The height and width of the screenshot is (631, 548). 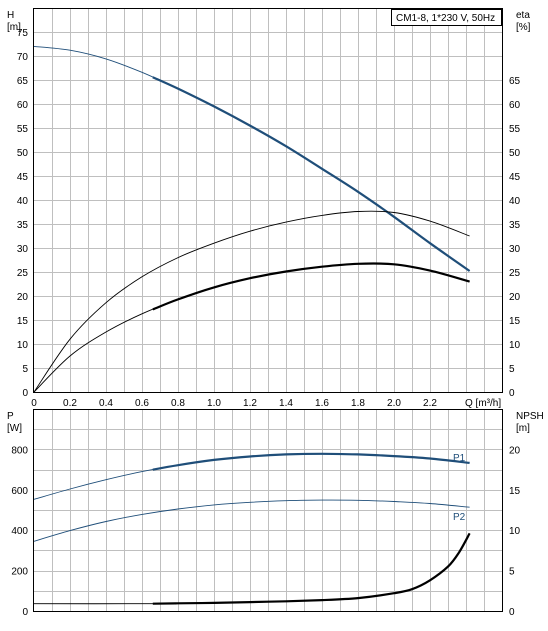 I want to click on efficiency-curve-2-operating-range, so click(x=311, y=286).